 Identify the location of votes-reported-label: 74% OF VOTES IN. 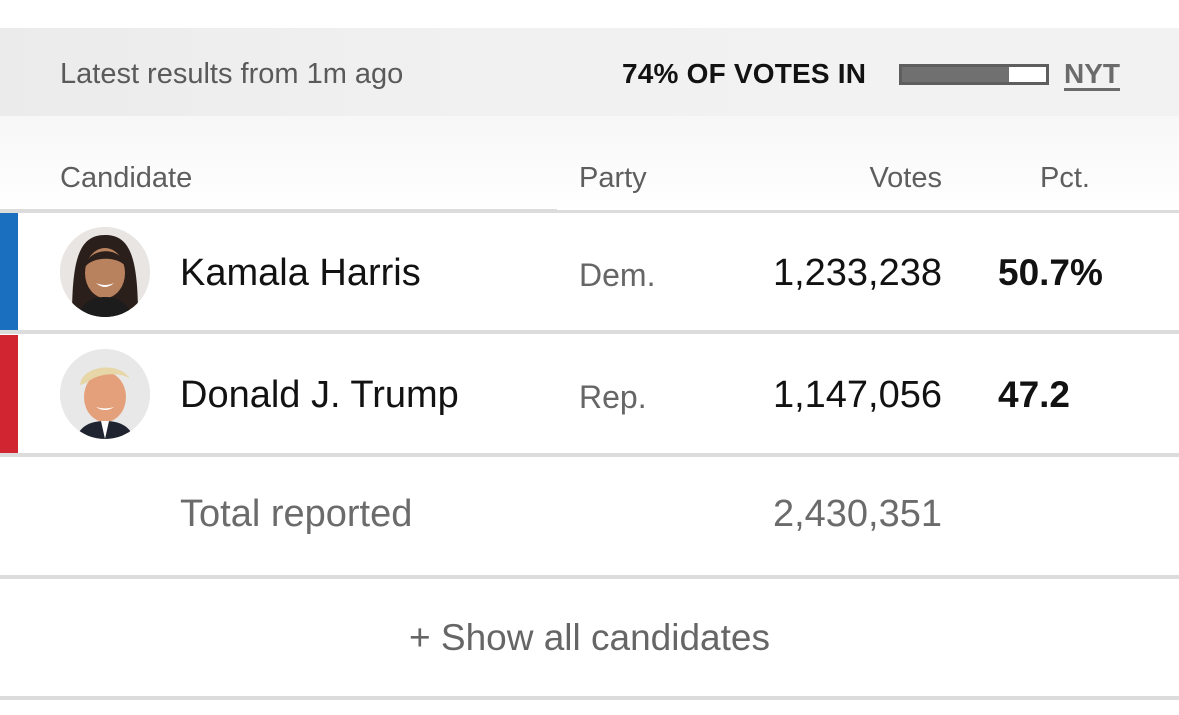
(744, 73).